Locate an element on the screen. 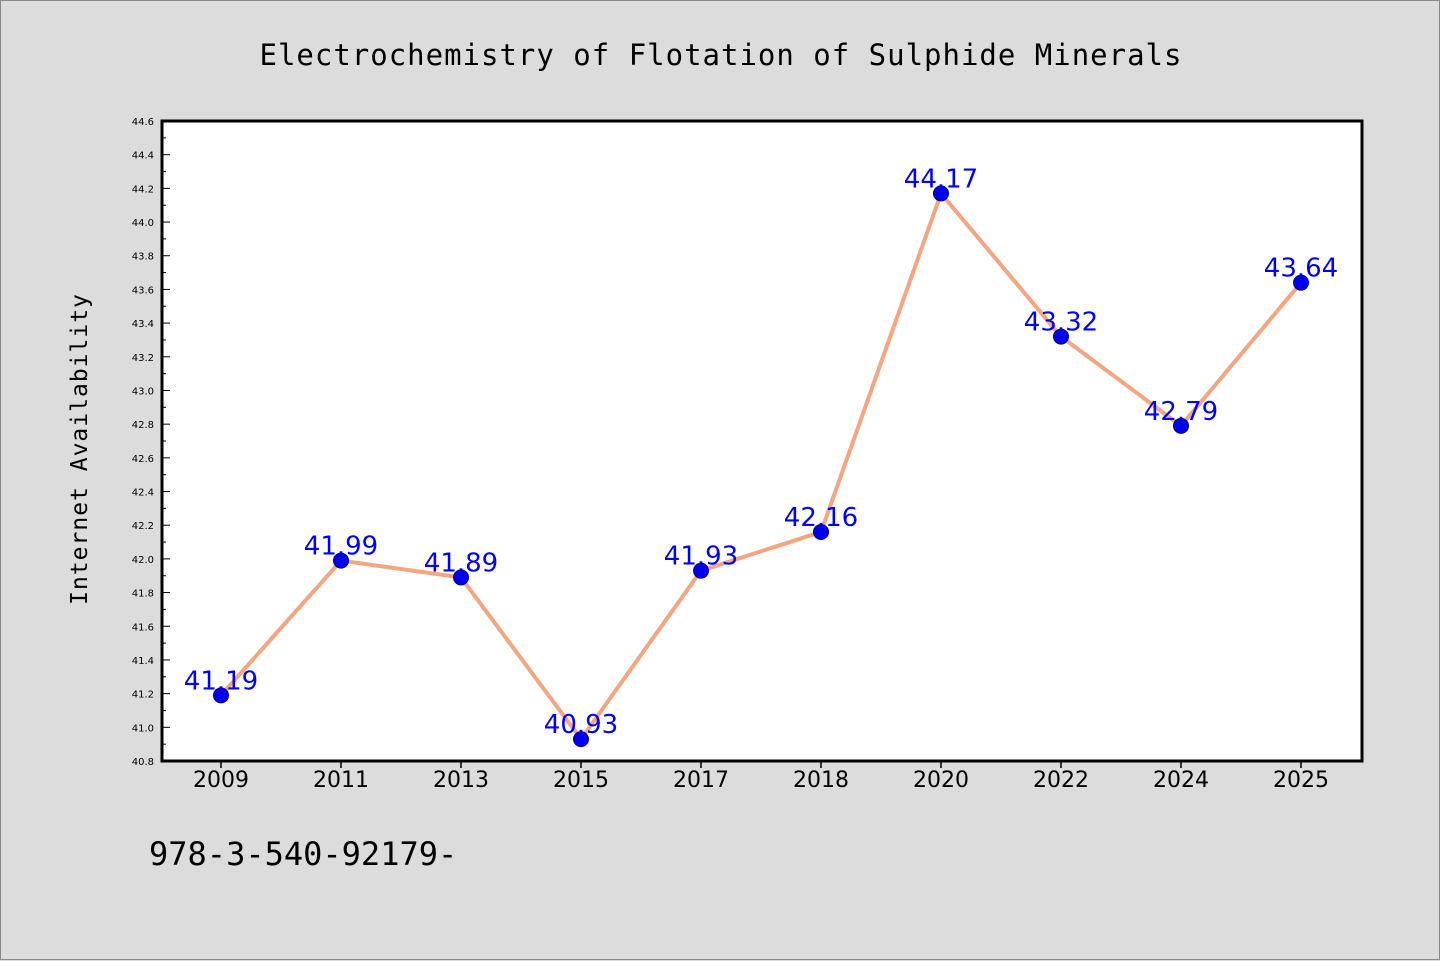 Image resolution: width=1440 pixels, height=961 pixels. y-tick-label: 41.8 is located at coordinates (143, 594).